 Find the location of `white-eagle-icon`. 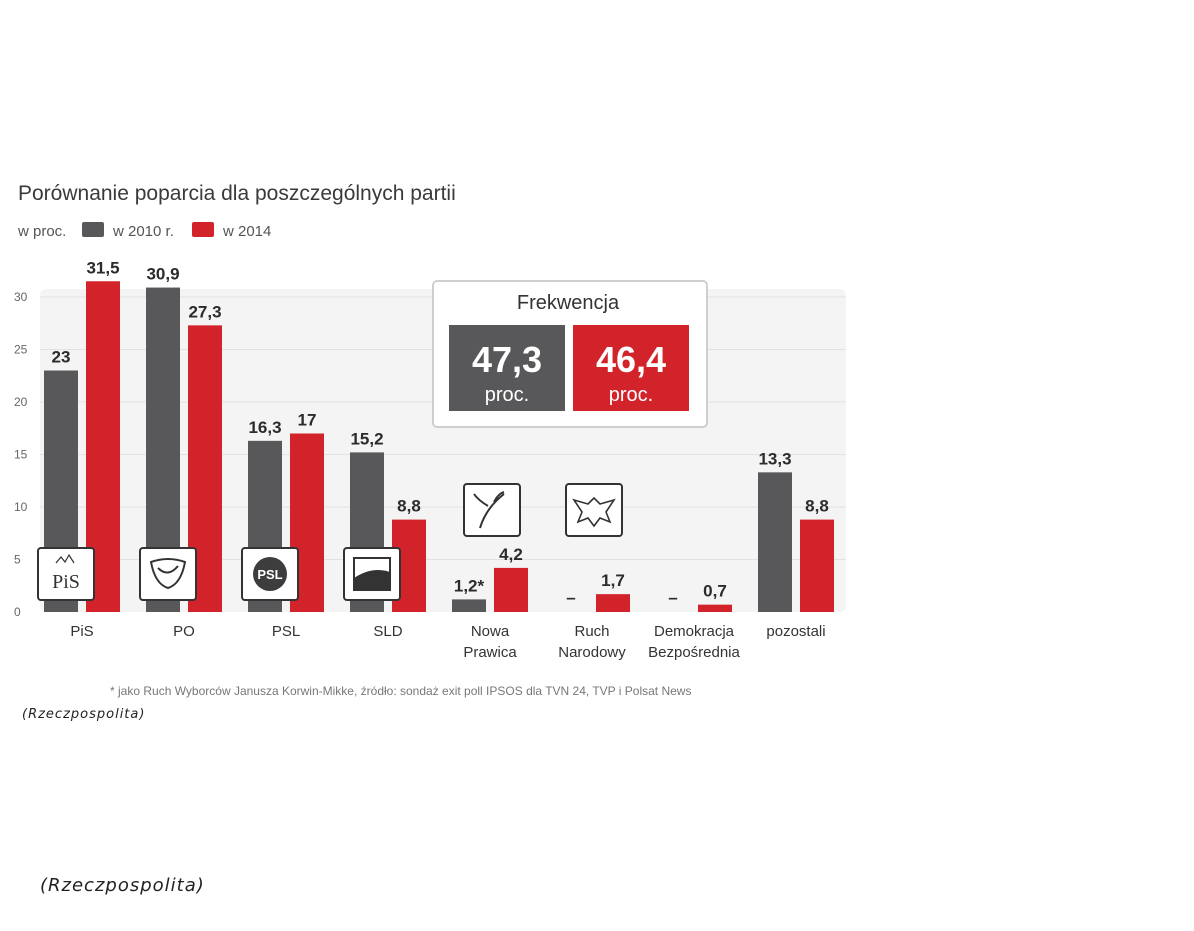

white-eagle-icon is located at coordinates (594, 512).